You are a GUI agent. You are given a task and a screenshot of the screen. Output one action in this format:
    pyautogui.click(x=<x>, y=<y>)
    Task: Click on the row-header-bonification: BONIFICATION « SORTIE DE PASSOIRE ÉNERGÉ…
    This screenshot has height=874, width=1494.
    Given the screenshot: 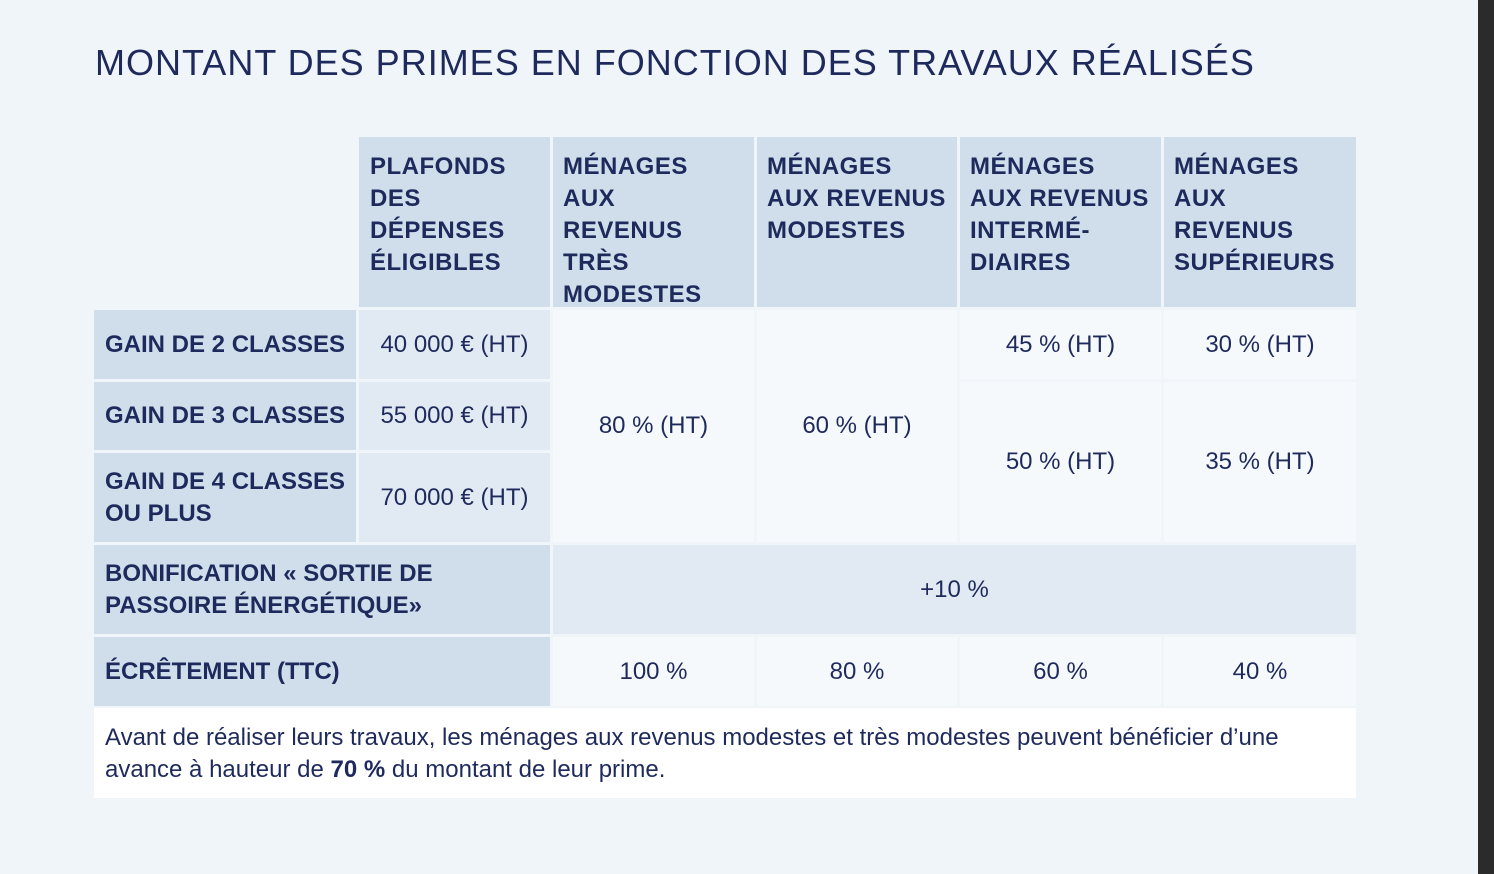 What is the action you would take?
    pyautogui.click(x=322, y=589)
    